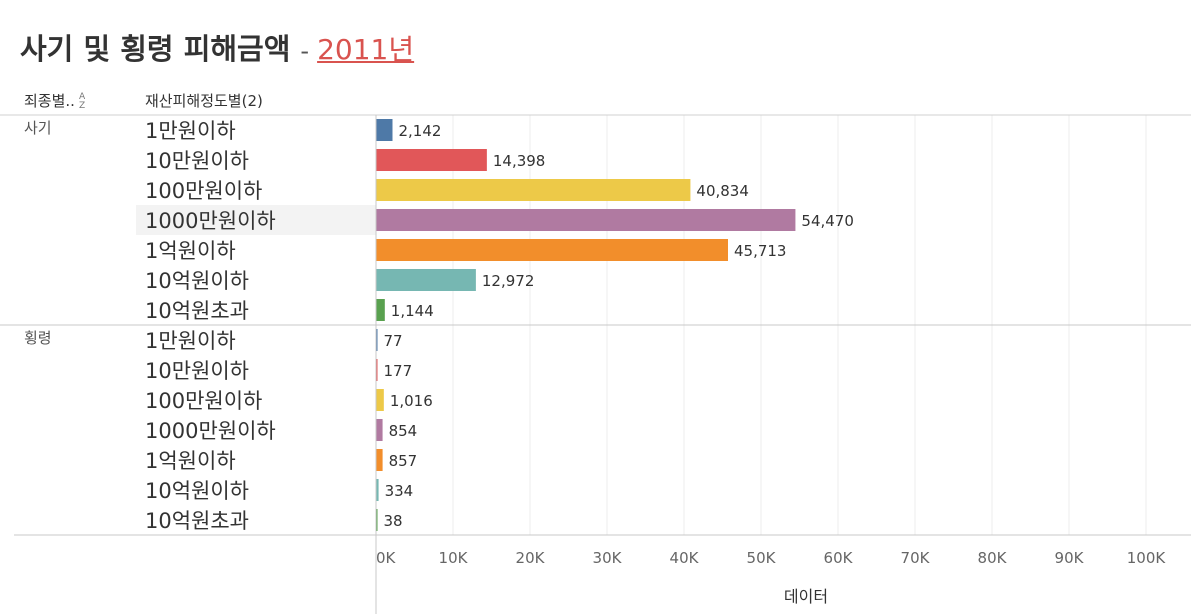 The image size is (1191, 614). I want to click on data-label: 177, so click(398, 371).